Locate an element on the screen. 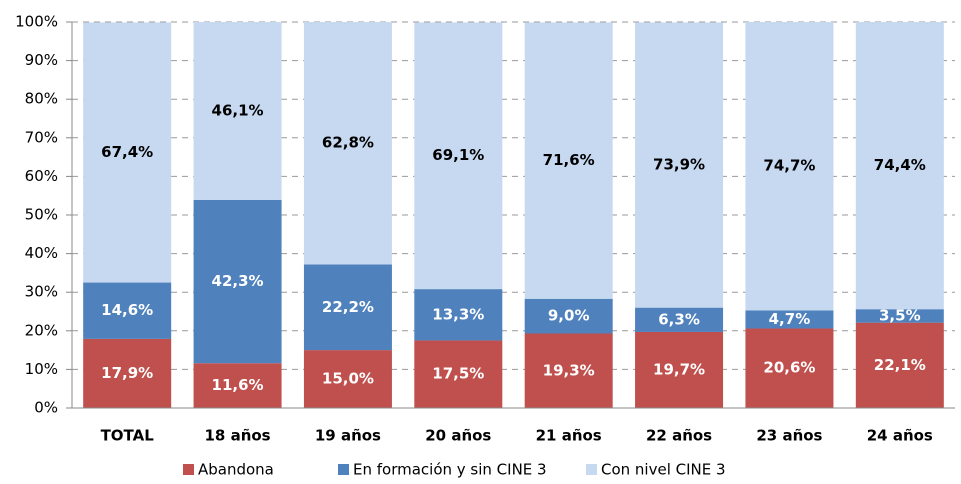  value-label: 22,1% is located at coordinates (900, 365).